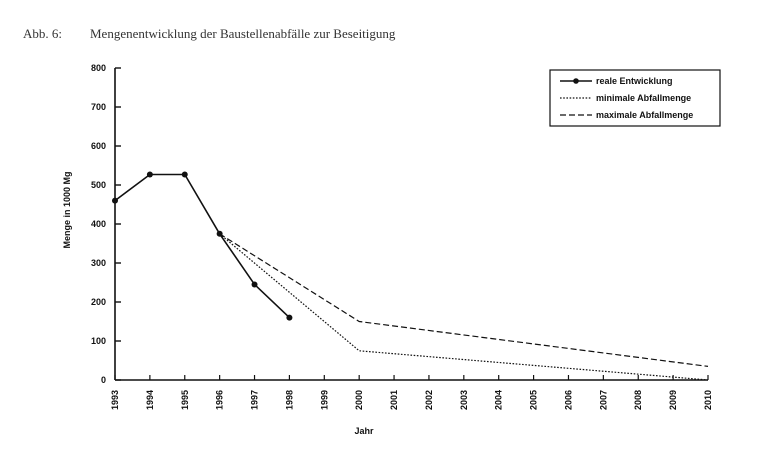 The image size is (765, 454). I want to click on x-tick-label: 2005, so click(534, 400).